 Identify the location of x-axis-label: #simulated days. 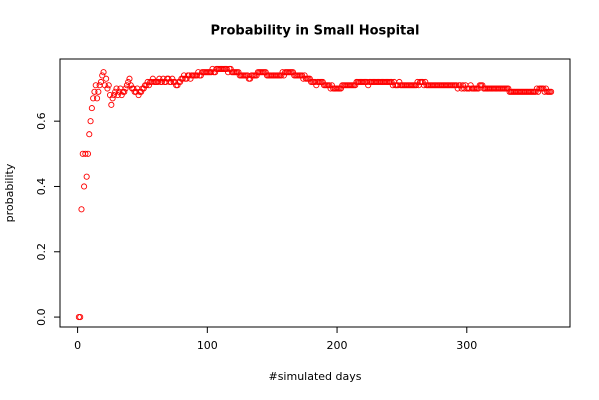
(314, 376).